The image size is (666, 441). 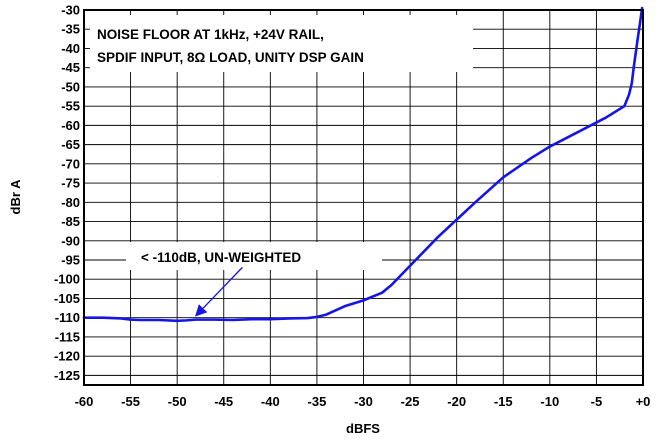 What do you see at coordinates (317, 401) in the screenshot?
I see `x-tick-label: -35` at bounding box center [317, 401].